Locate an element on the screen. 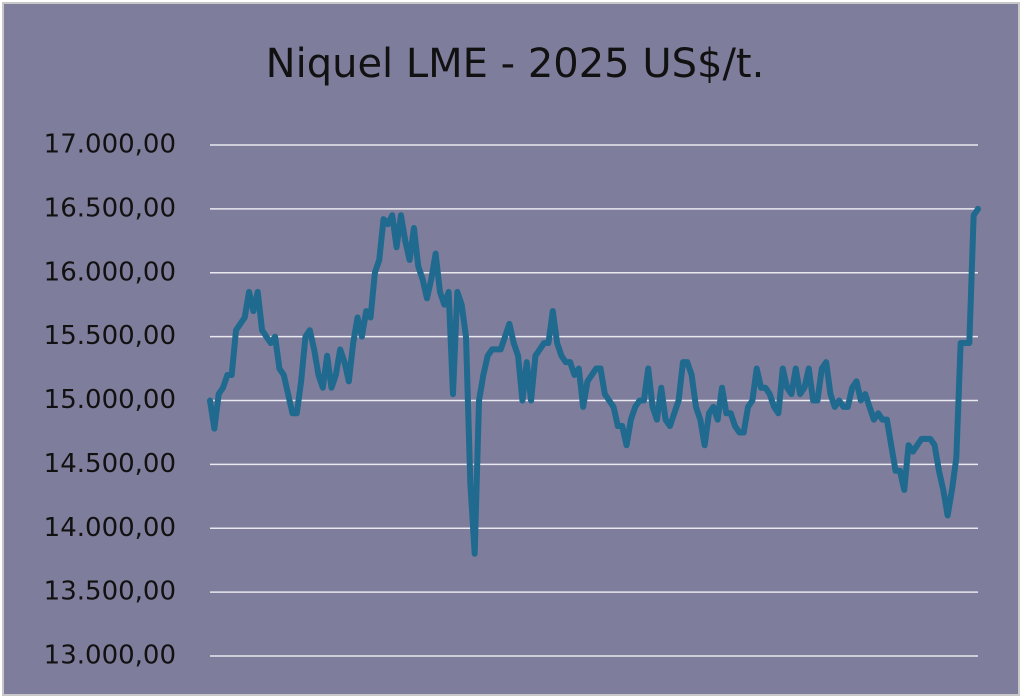 Image resolution: width=1024 pixels, height=700 pixels. y-tick-label: 13.000,00 is located at coordinates (110, 656).